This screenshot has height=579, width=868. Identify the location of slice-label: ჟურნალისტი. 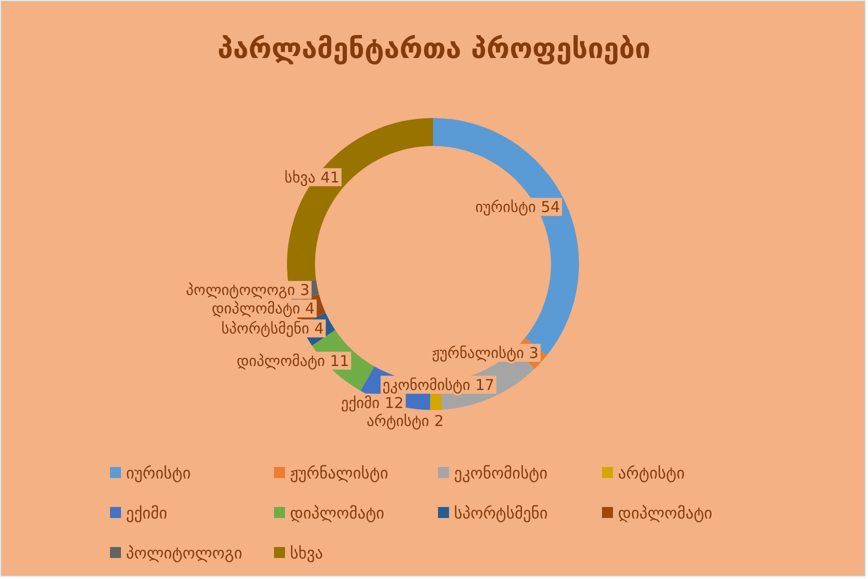
(478, 353).